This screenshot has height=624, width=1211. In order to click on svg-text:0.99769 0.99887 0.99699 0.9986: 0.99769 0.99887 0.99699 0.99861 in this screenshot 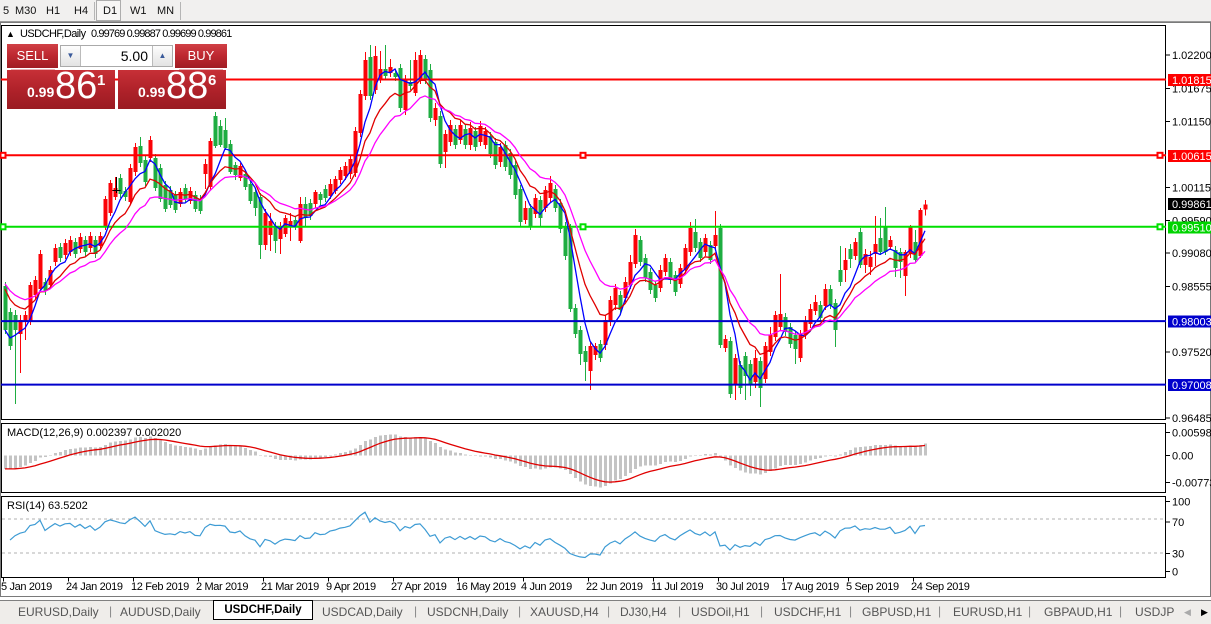, I will do `click(161, 34)`.